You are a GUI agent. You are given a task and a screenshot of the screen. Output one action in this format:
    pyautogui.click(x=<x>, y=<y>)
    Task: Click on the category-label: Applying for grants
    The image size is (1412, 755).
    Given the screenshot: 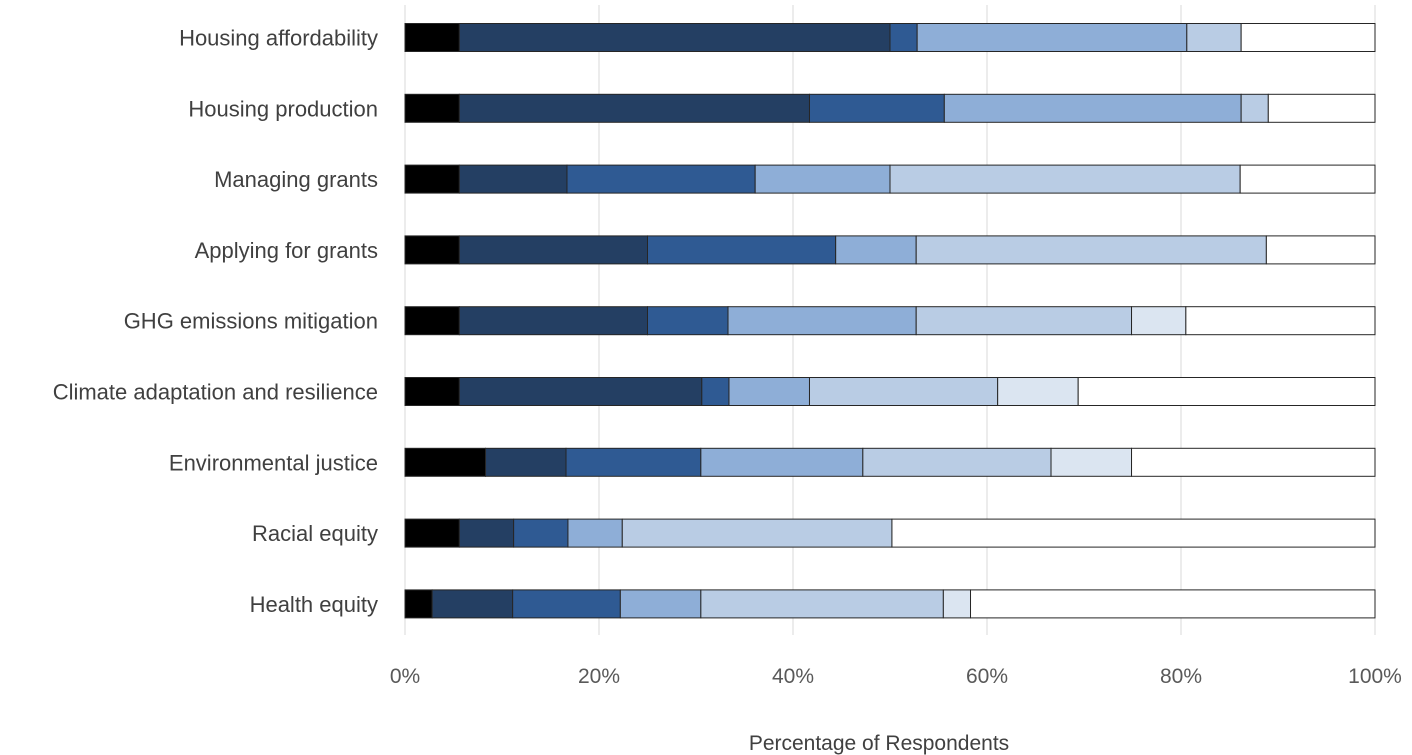 What is the action you would take?
    pyautogui.click(x=286, y=250)
    